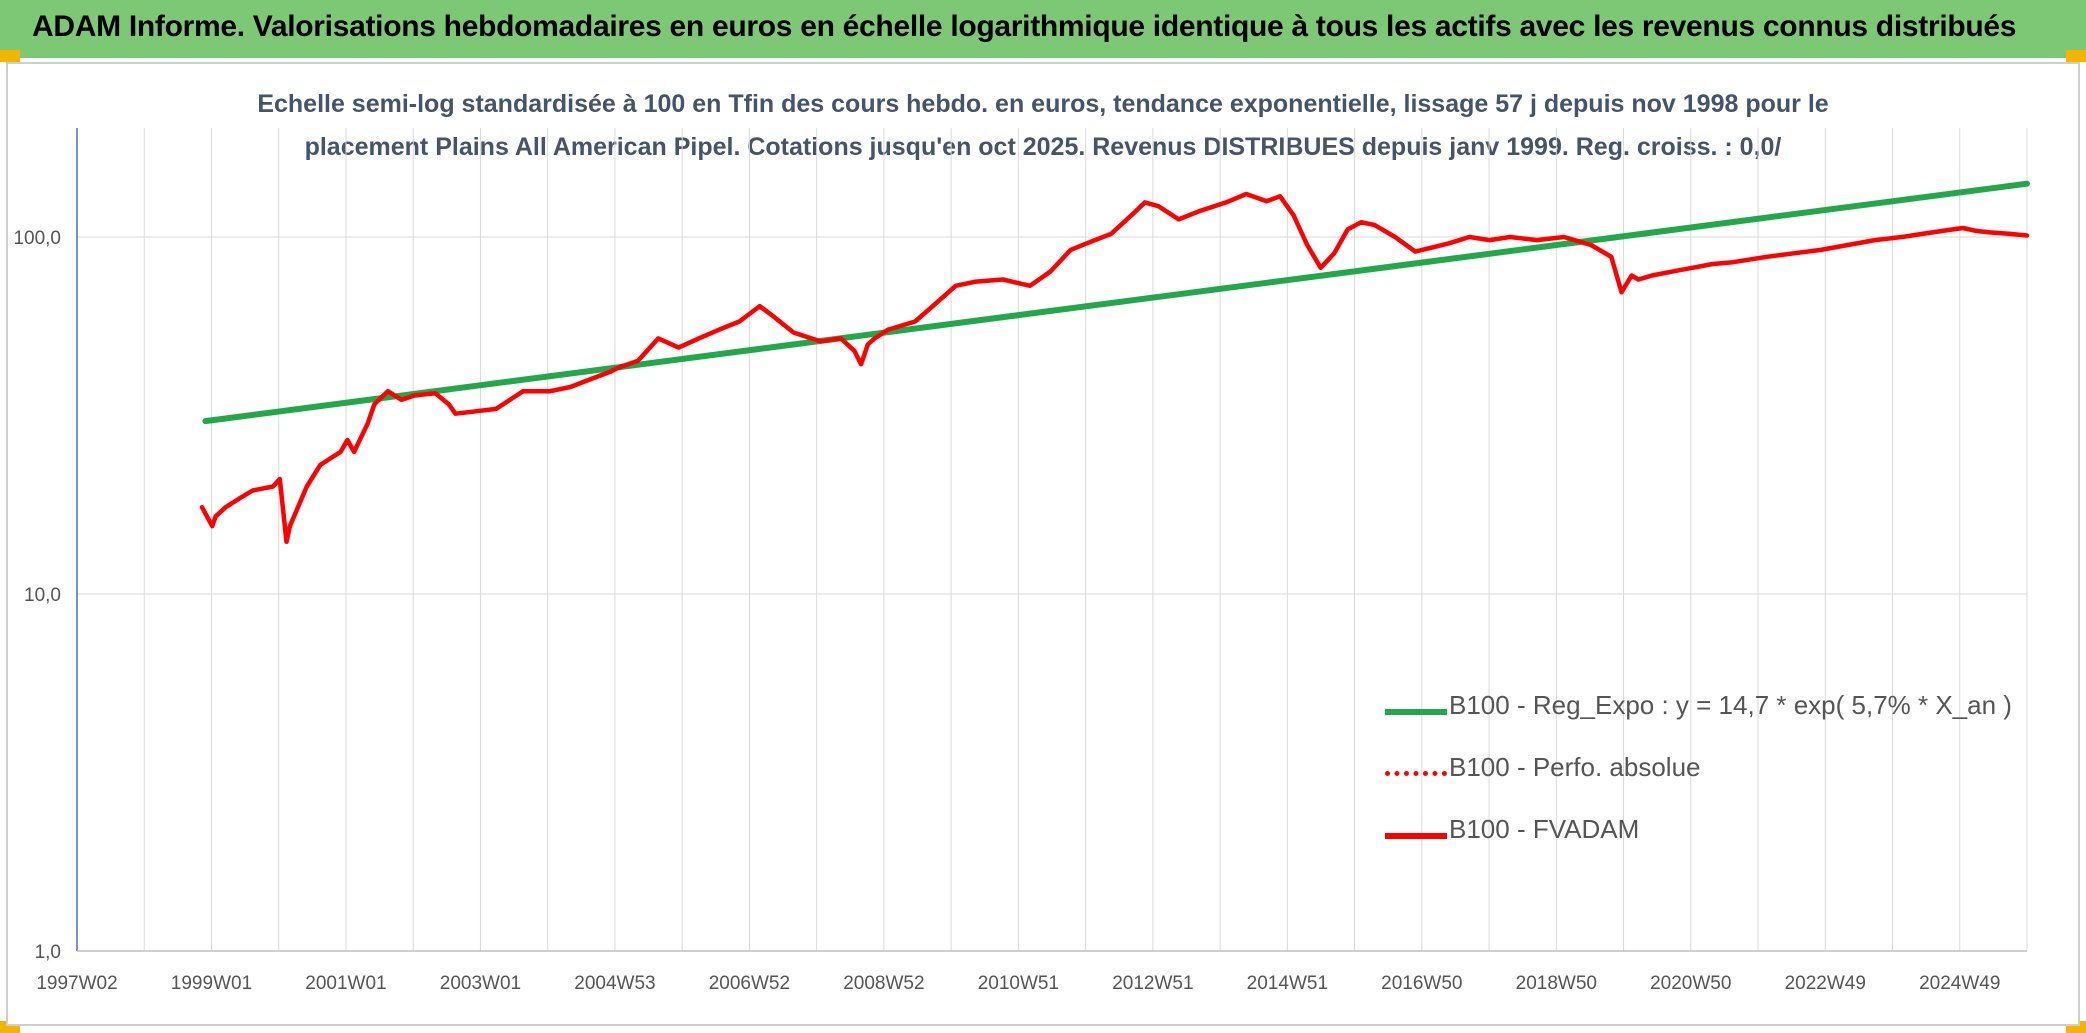 The image size is (2086, 1033). Describe the element at coordinates (1416, 773) in the screenshot. I see `legend-swatch-red-dotted` at that location.